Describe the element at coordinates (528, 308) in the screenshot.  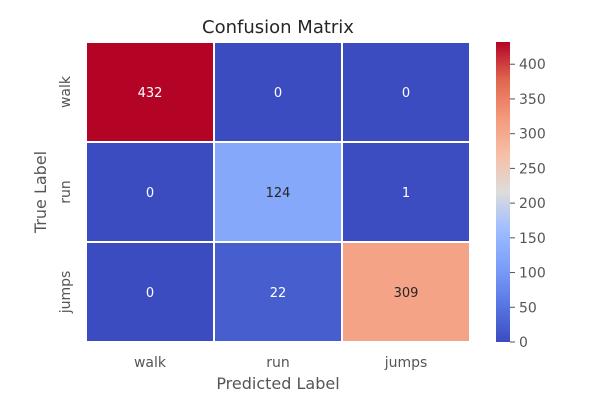
I see `colorbar-tick-label: 50` at that location.